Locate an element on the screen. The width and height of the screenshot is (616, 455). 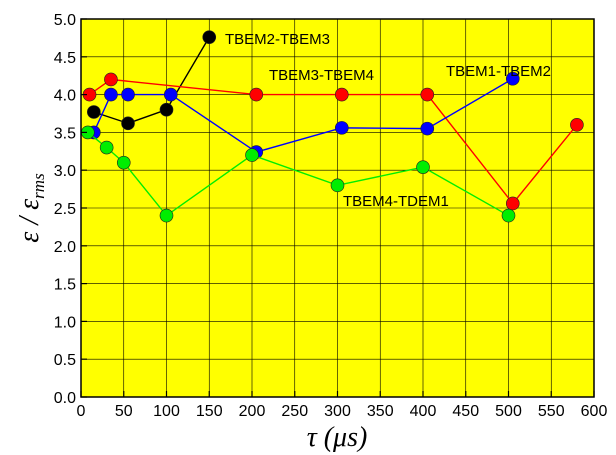
y-axis-title-main: ε / ε is located at coordinates (29, 221).